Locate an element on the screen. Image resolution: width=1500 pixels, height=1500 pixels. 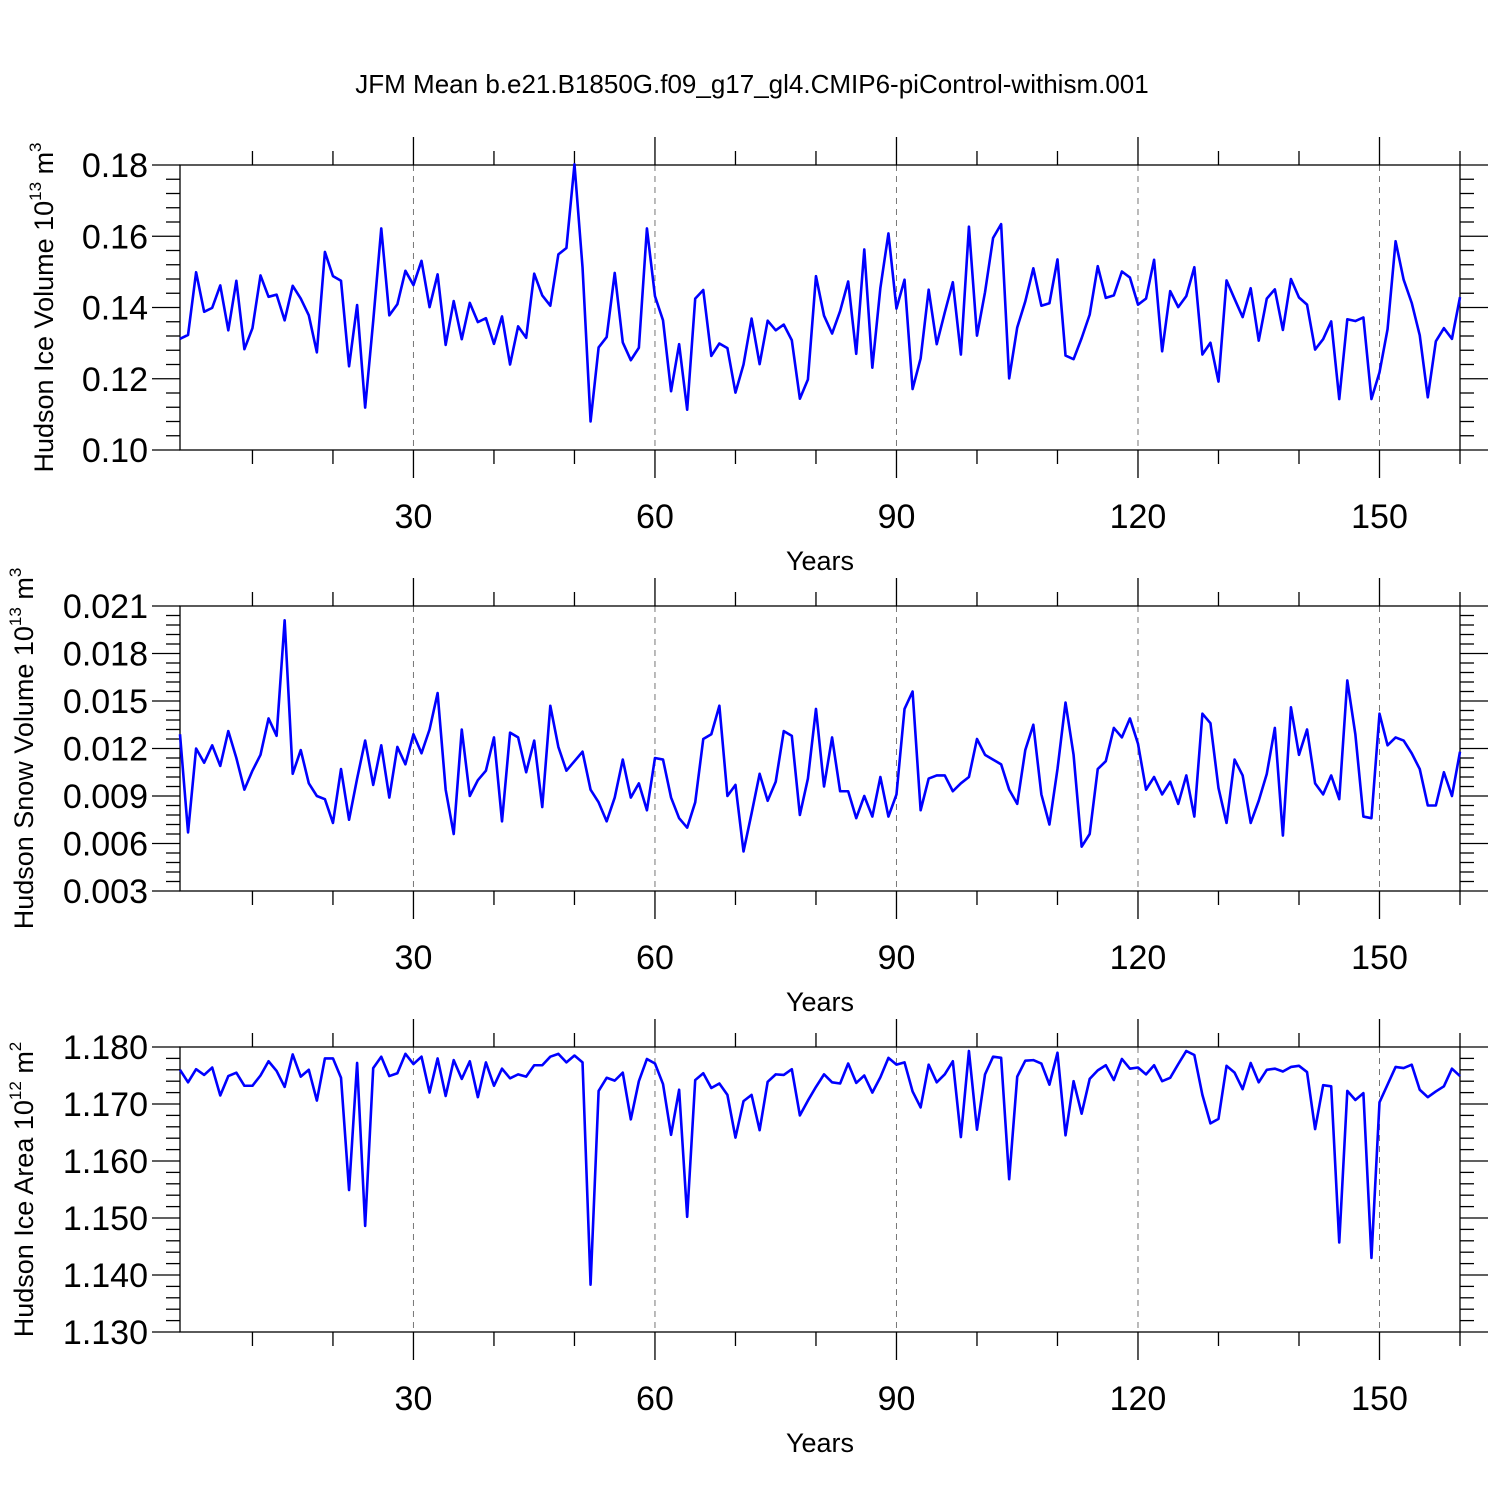
y-tick-label: 0.10 is located at coordinates (115, 451).